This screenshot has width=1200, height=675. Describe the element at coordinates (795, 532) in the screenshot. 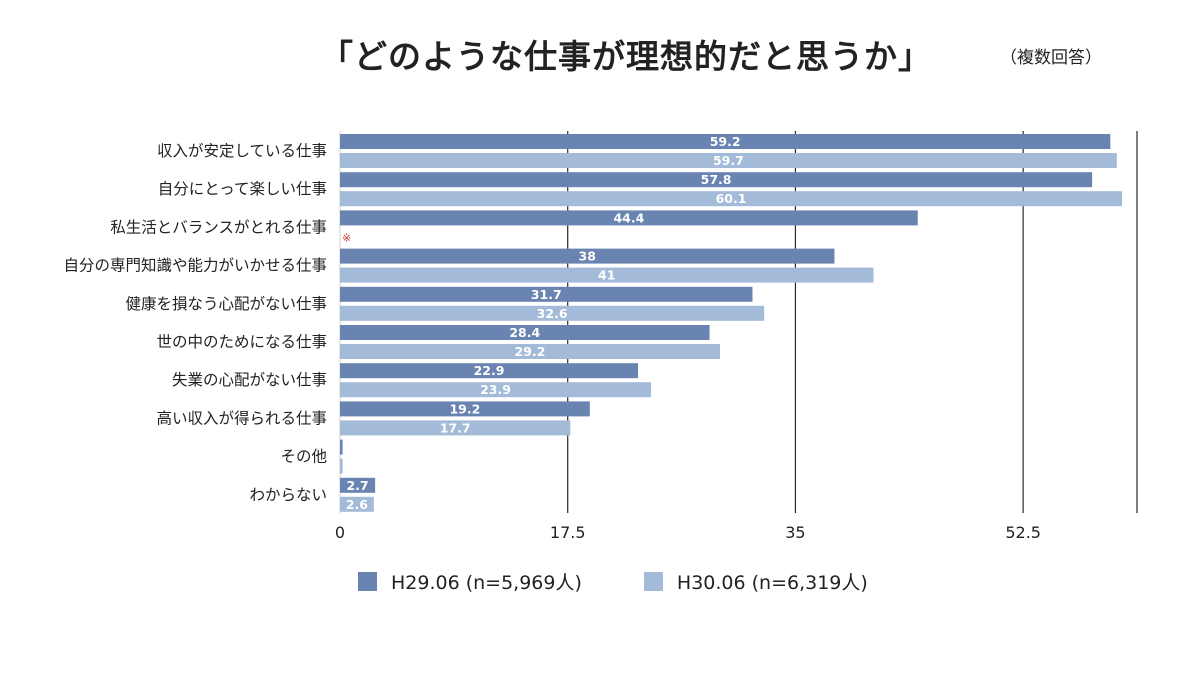

I see `x-tick-label: 35` at that location.